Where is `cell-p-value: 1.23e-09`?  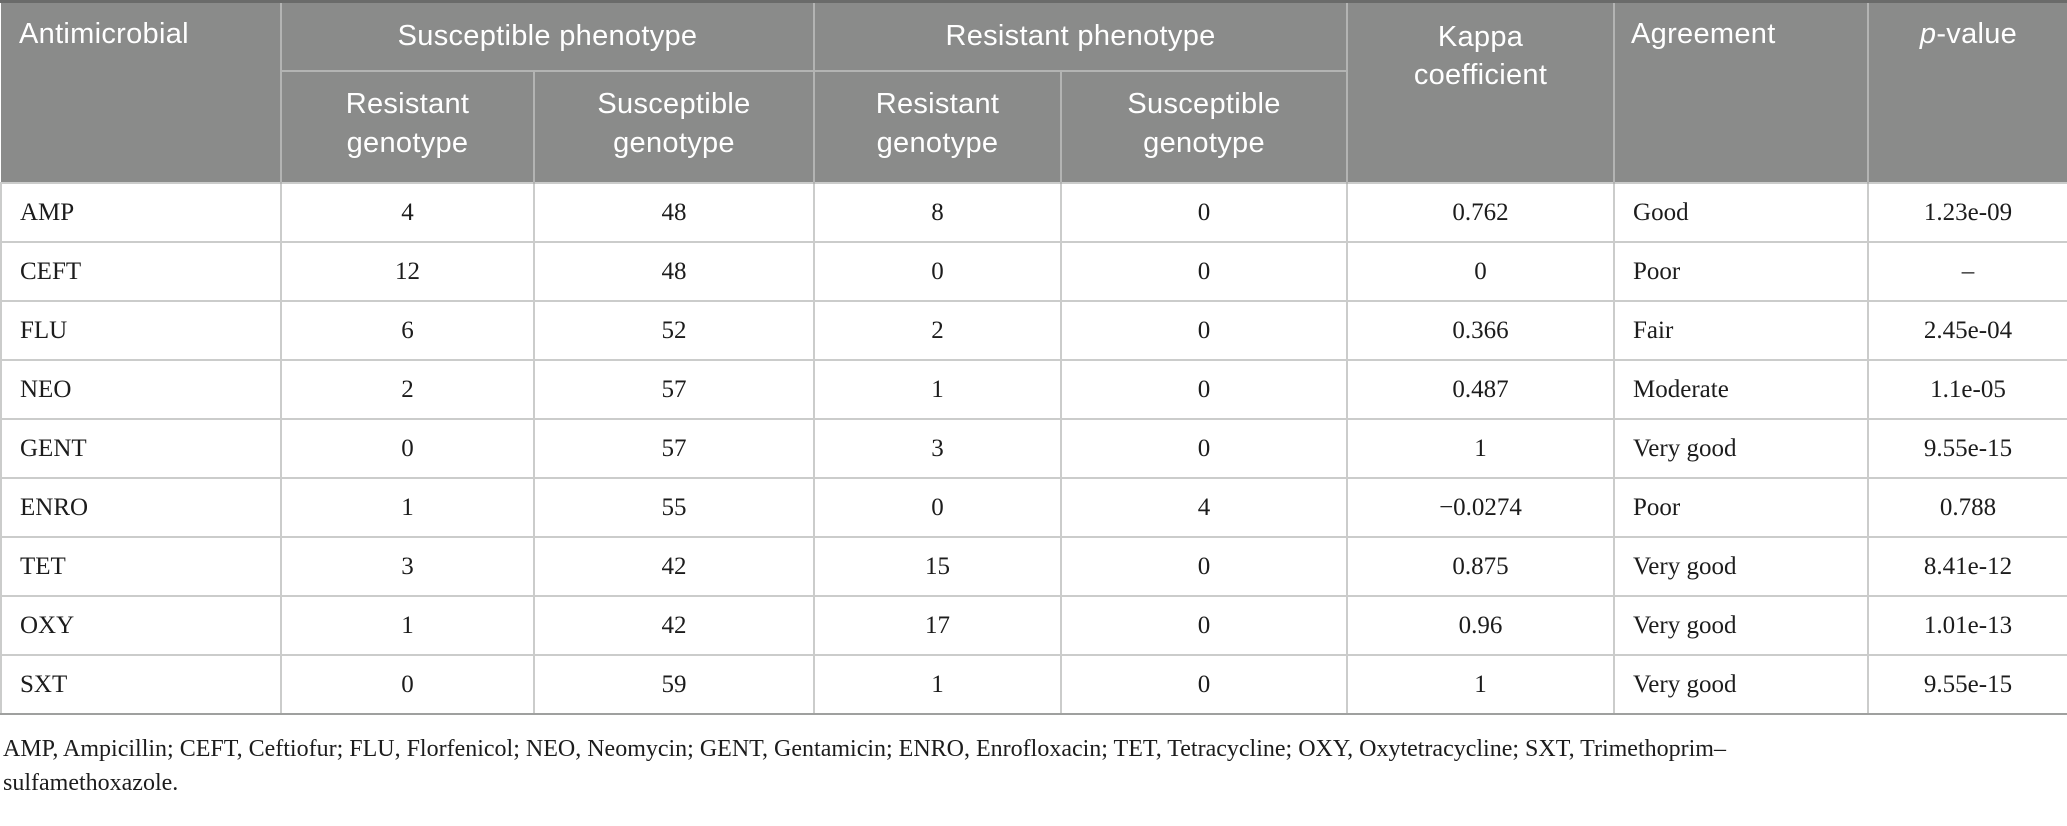 cell-p-value: 1.23e-09 is located at coordinates (1967, 212).